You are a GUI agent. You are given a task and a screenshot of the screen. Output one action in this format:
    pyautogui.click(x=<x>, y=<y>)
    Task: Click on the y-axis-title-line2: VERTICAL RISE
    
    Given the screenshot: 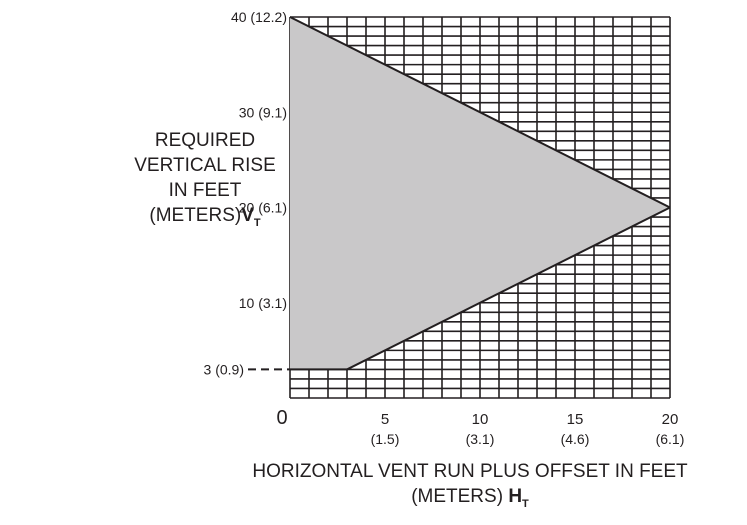 What is the action you would take?
    pyautogui.click(x=205, y=165)
    